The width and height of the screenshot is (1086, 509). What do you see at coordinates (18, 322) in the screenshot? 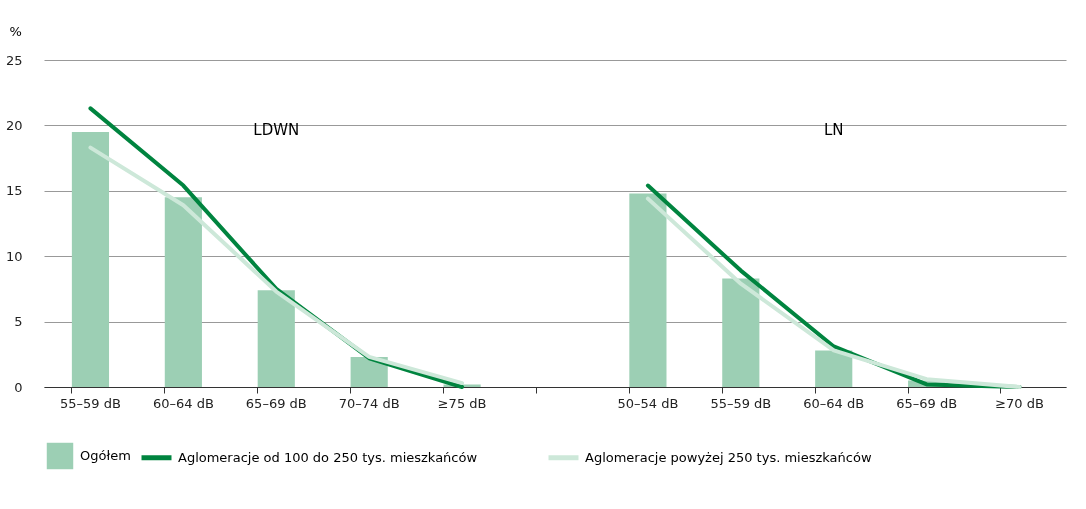
I see `y-tick-label: 5` at bounding box center [18, 322].